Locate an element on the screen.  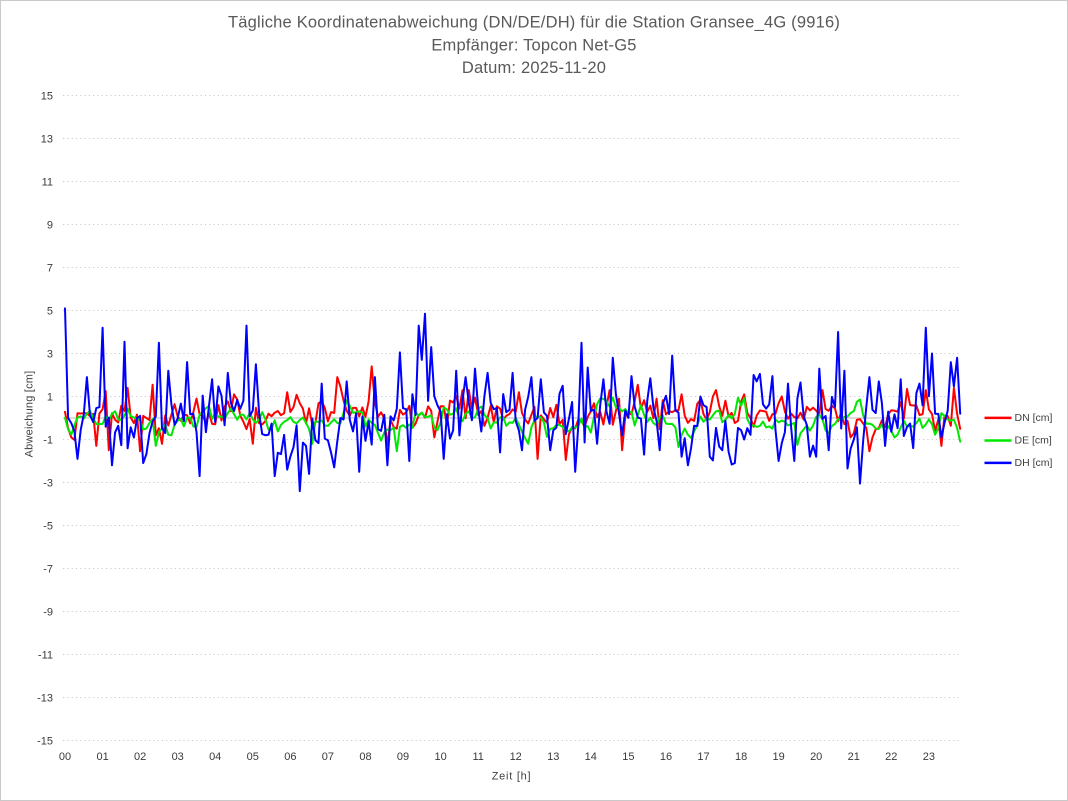
svg-text: Datum: 2025-11-20 is located at coordinates (534, 68).